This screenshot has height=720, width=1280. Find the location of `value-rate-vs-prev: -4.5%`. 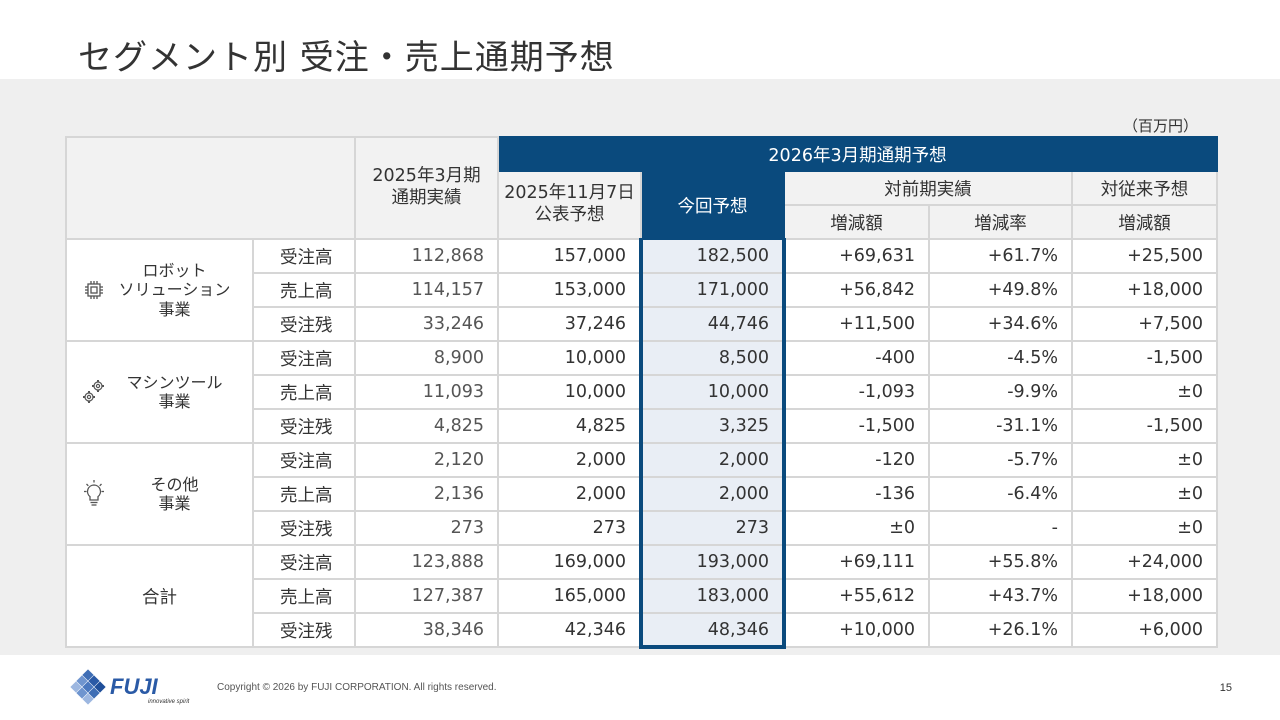

value-rate-vs-prev: -4.5% is located at coordinates (1000, 358).